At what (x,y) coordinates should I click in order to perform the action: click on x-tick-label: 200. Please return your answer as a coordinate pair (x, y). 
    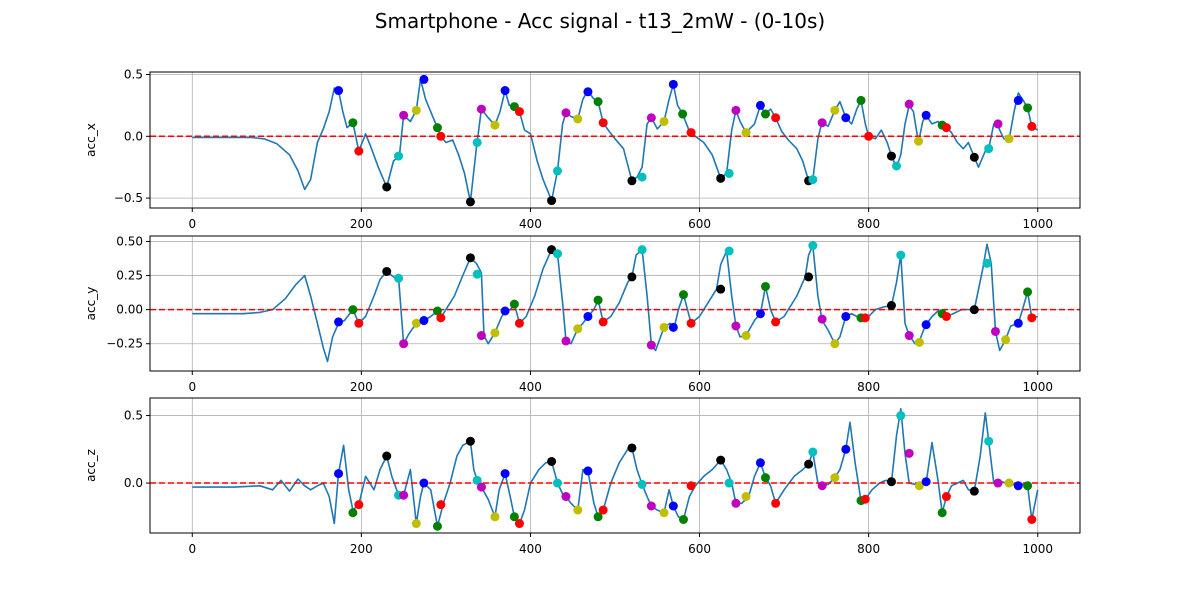
    Looking at the image, I should click on (361, 549).